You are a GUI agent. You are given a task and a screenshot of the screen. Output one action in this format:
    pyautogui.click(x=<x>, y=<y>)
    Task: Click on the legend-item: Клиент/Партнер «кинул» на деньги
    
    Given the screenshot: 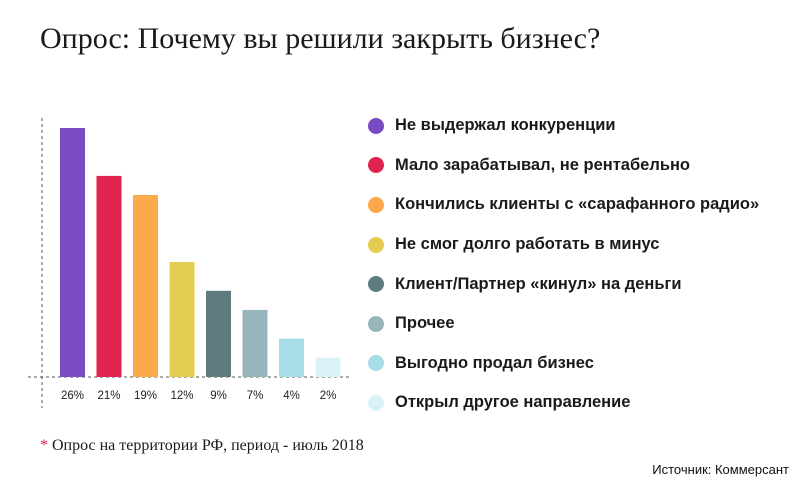 What is the action you would take?
    pyautogui.click(x=563, y=284)
    